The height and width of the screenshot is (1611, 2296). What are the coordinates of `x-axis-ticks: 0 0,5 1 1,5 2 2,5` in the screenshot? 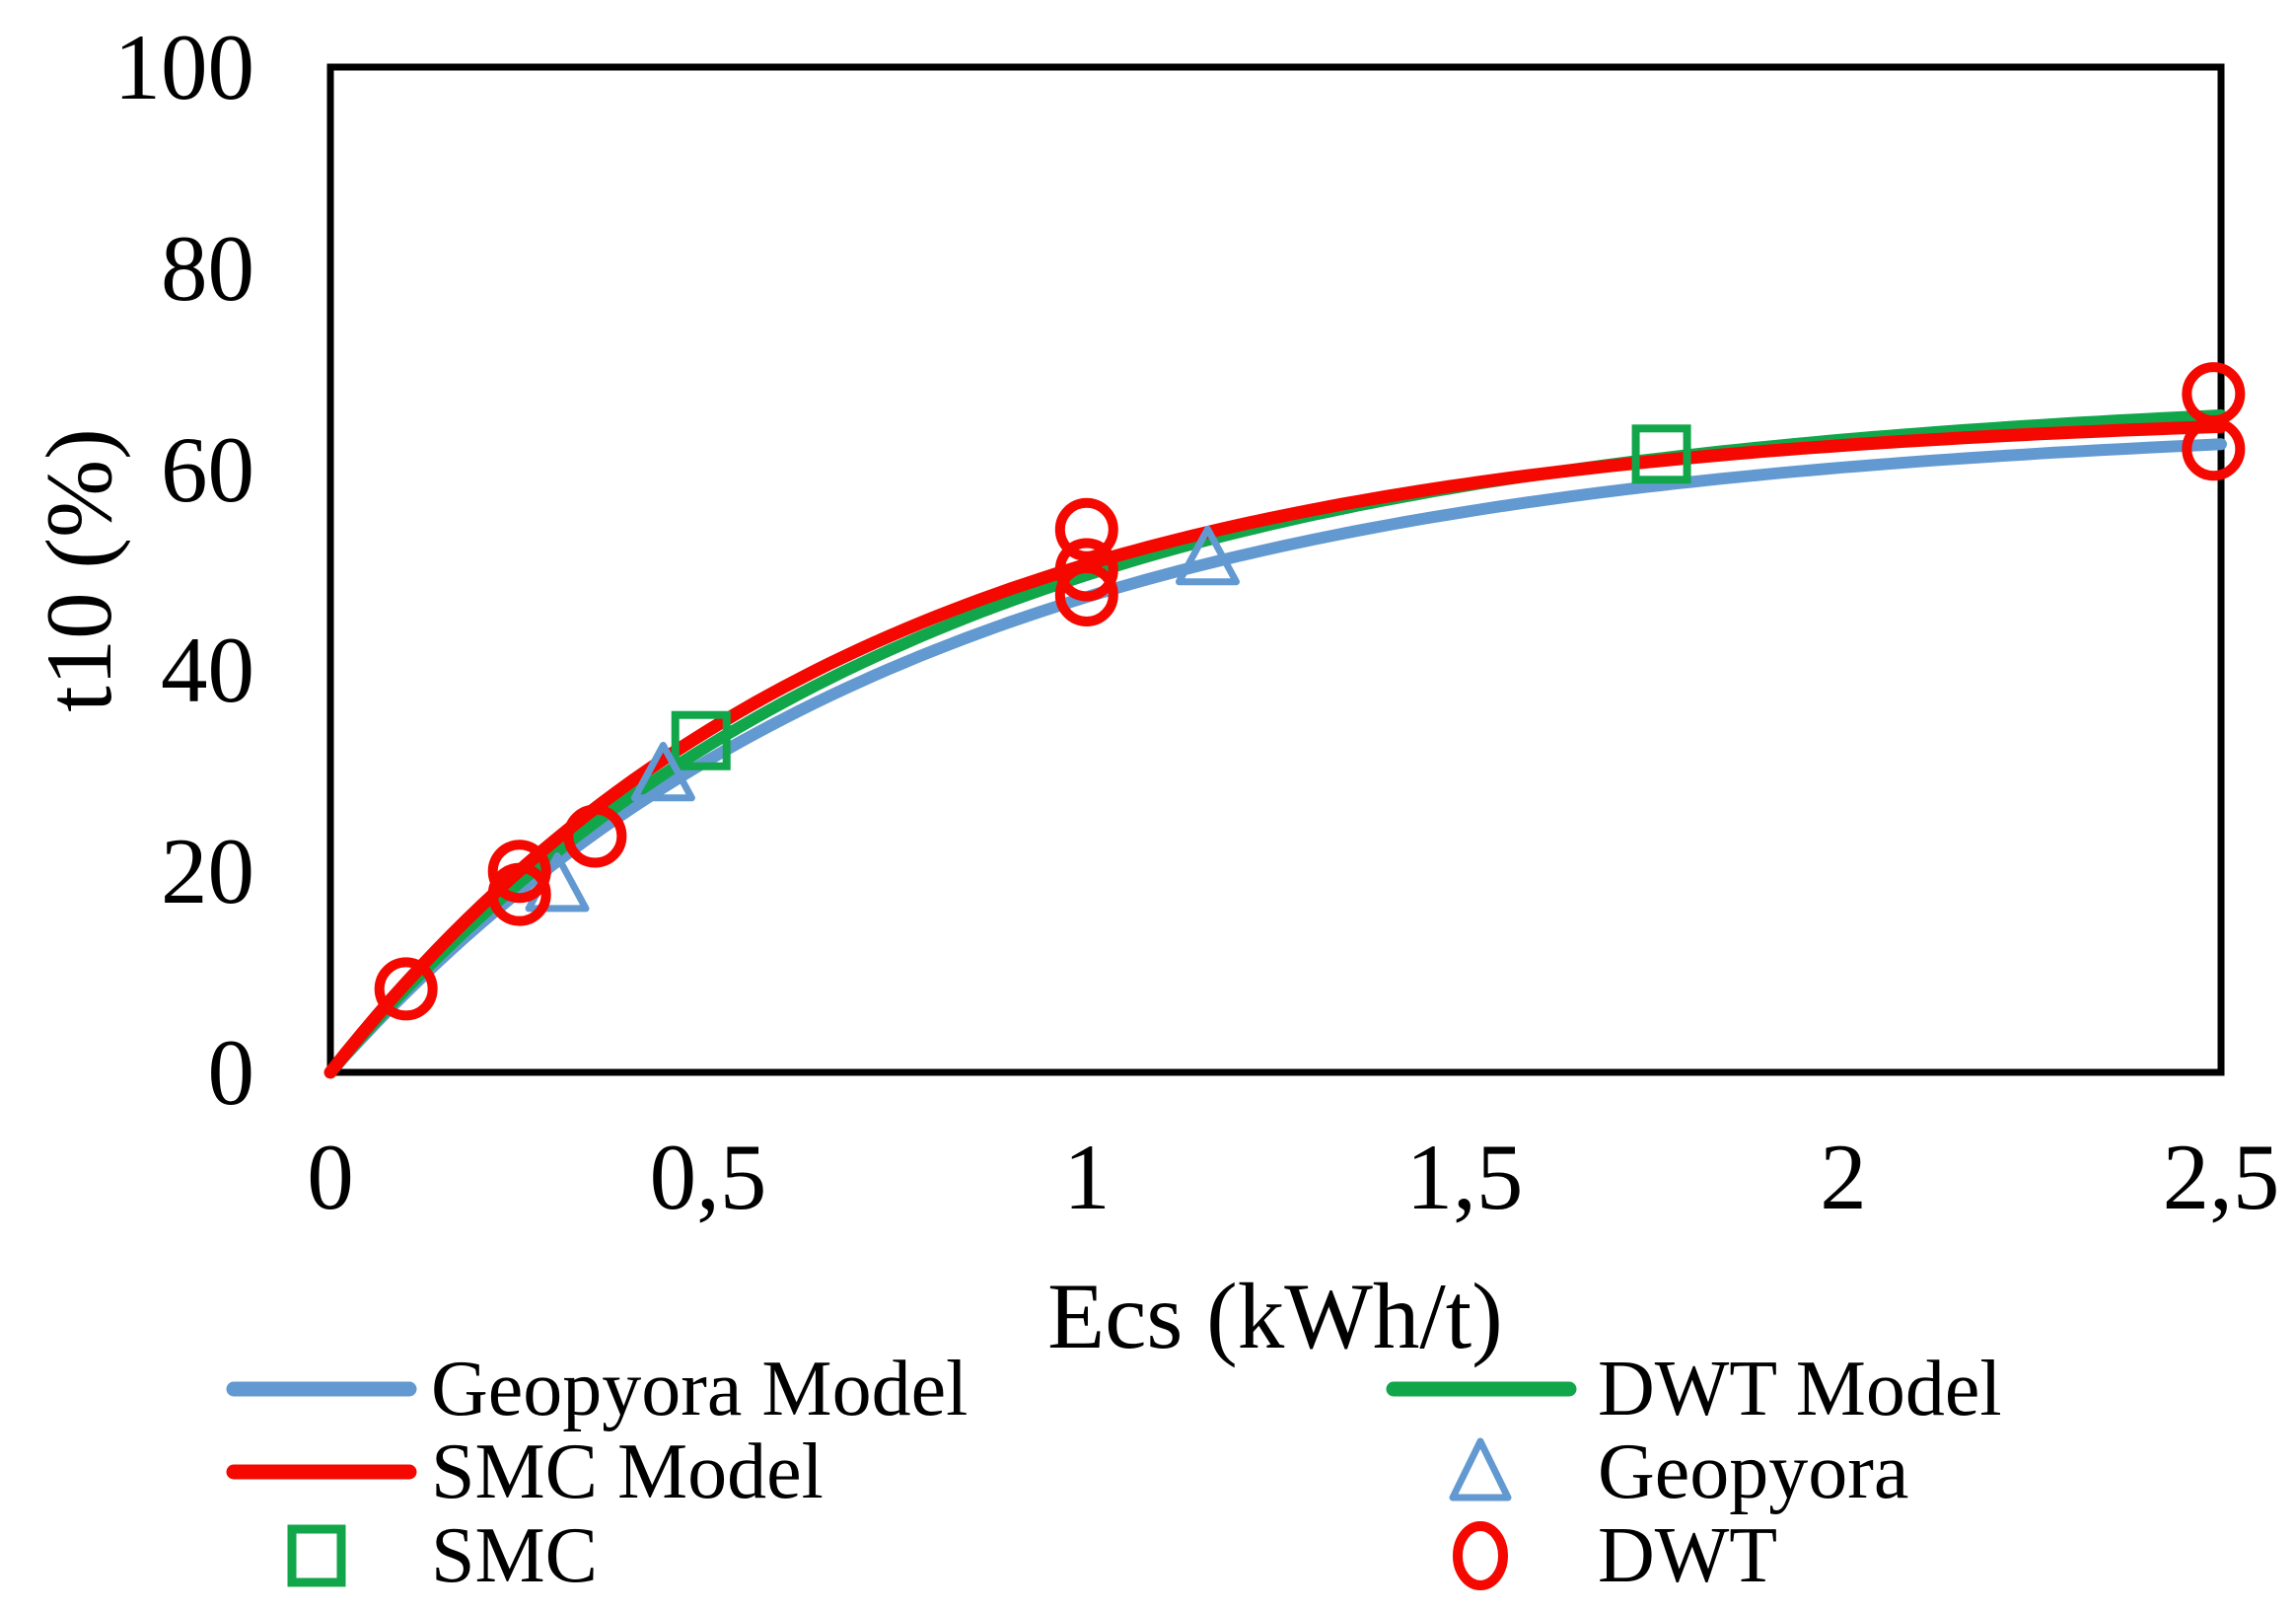 It's located at (1293, 1177).